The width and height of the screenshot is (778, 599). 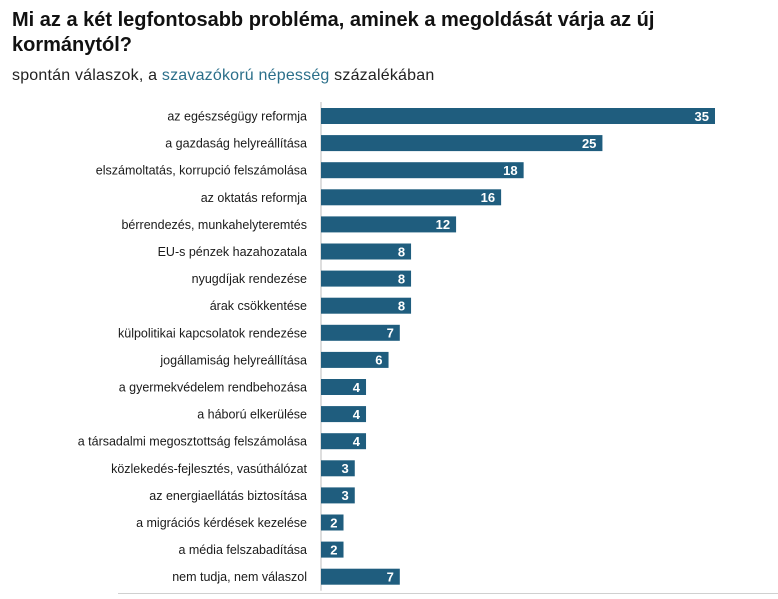 I want to click on category-label: külpolitikai kapcsolatok rendezése, so click(x=212, y=333).